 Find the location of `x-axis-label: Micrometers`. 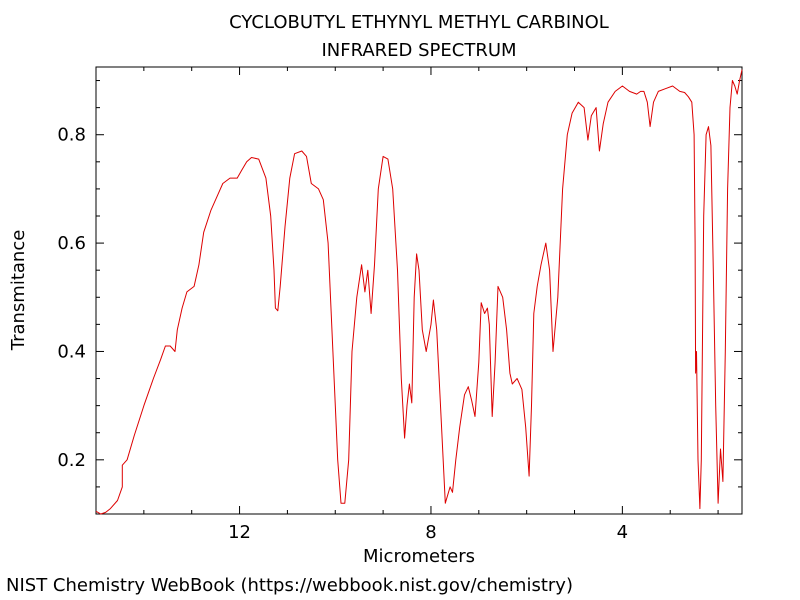

x-axis-label: Micrometers is located at coordinates (419, 556).